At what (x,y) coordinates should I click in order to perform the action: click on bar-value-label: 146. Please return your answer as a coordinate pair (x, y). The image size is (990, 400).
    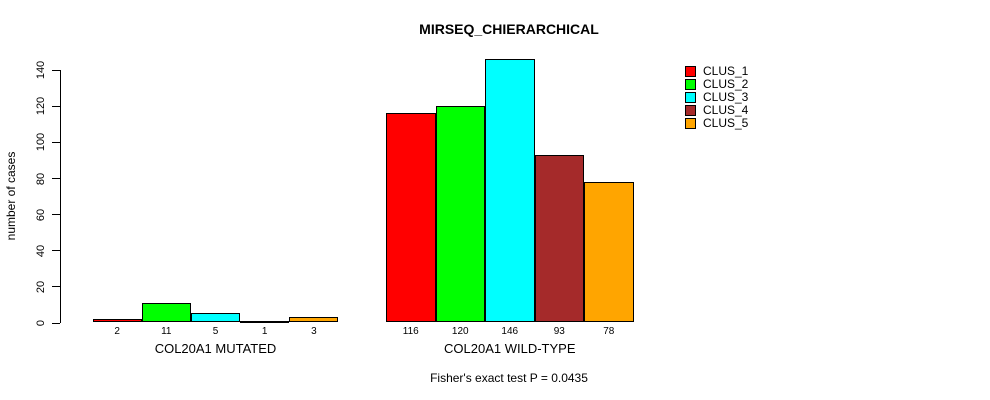
    Looking at the image, I should click on (510, 331).